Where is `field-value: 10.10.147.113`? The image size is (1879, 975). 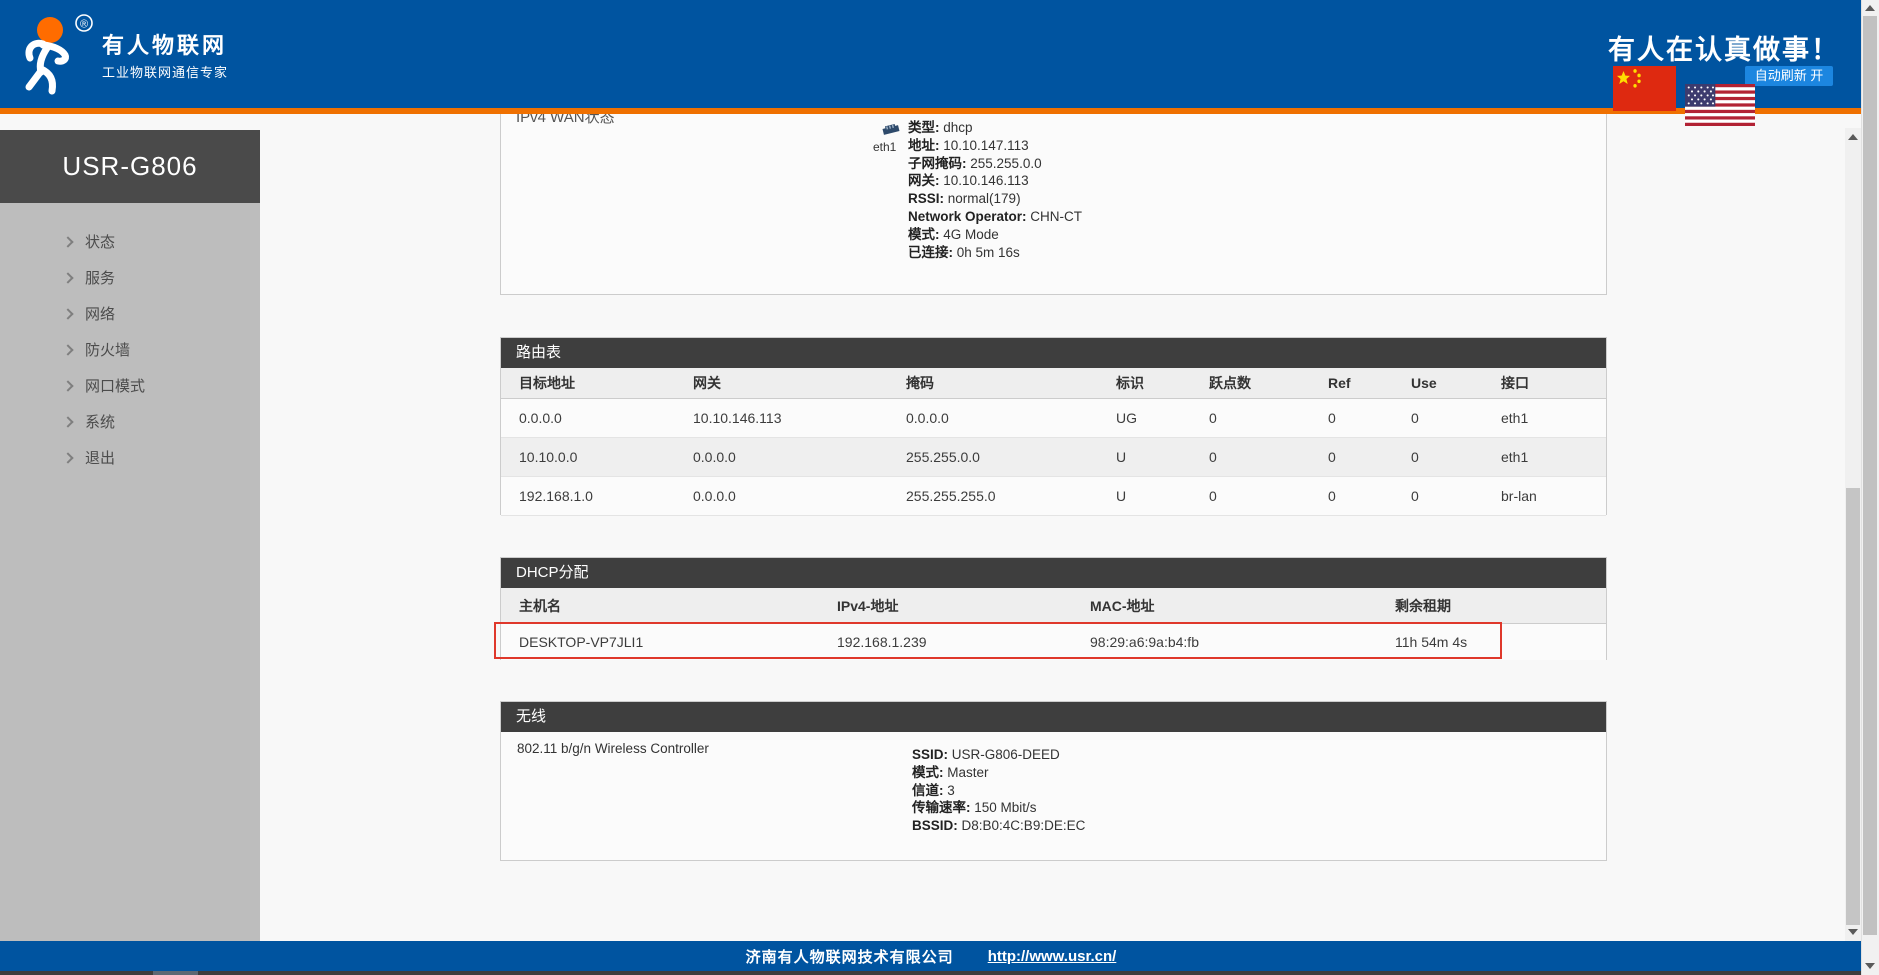 field-value: 10.10.147.113 is located at coordinates (986, 145).